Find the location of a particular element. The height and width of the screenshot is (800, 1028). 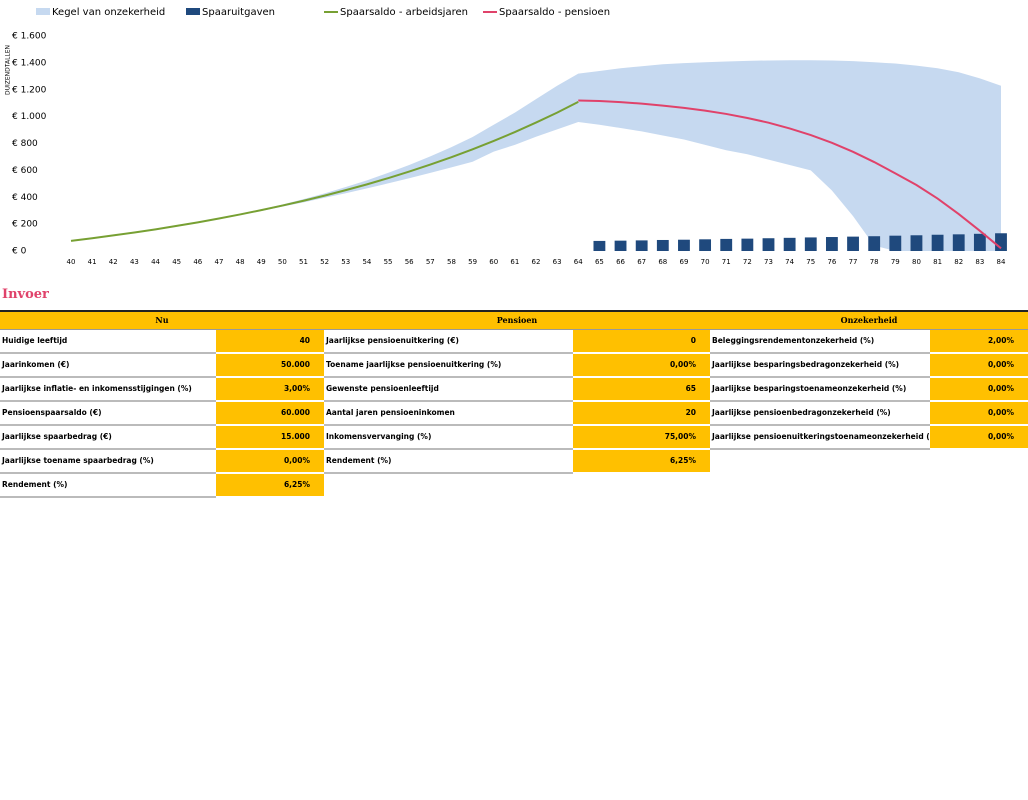

input-label: Pensioenspaarsaldo (€) is located at coordinates (108, 414).